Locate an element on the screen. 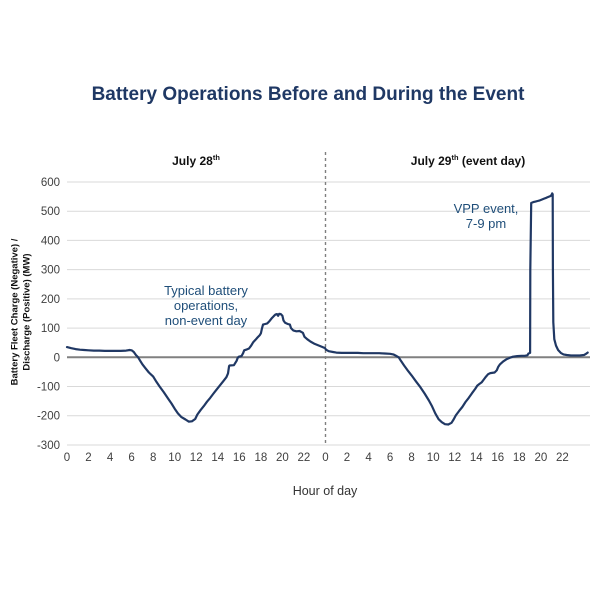 The height and width of the screenshot is (600, 600). y-tick-label: -100 is located at coordinates (48, 388).